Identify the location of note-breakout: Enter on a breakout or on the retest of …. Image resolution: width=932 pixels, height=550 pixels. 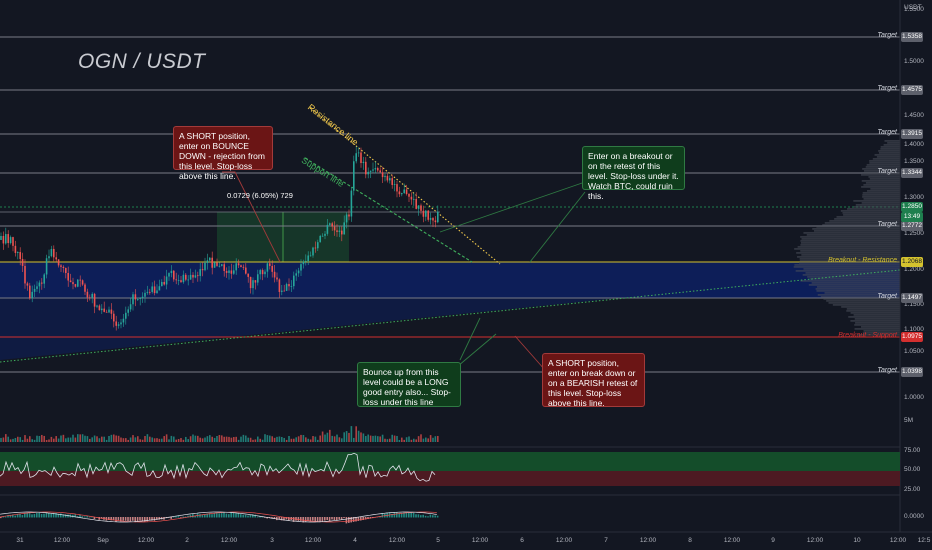
(633, 173).